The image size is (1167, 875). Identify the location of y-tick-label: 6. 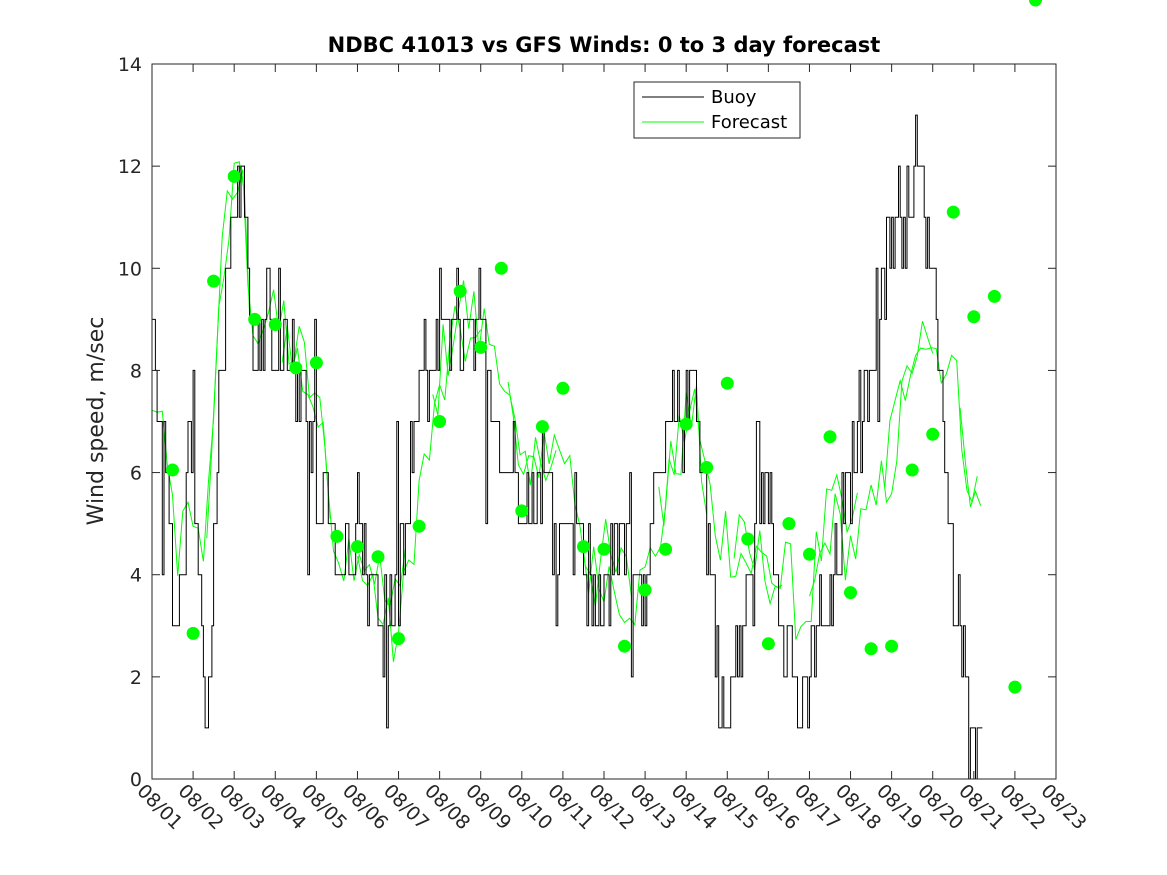
(136, 474).